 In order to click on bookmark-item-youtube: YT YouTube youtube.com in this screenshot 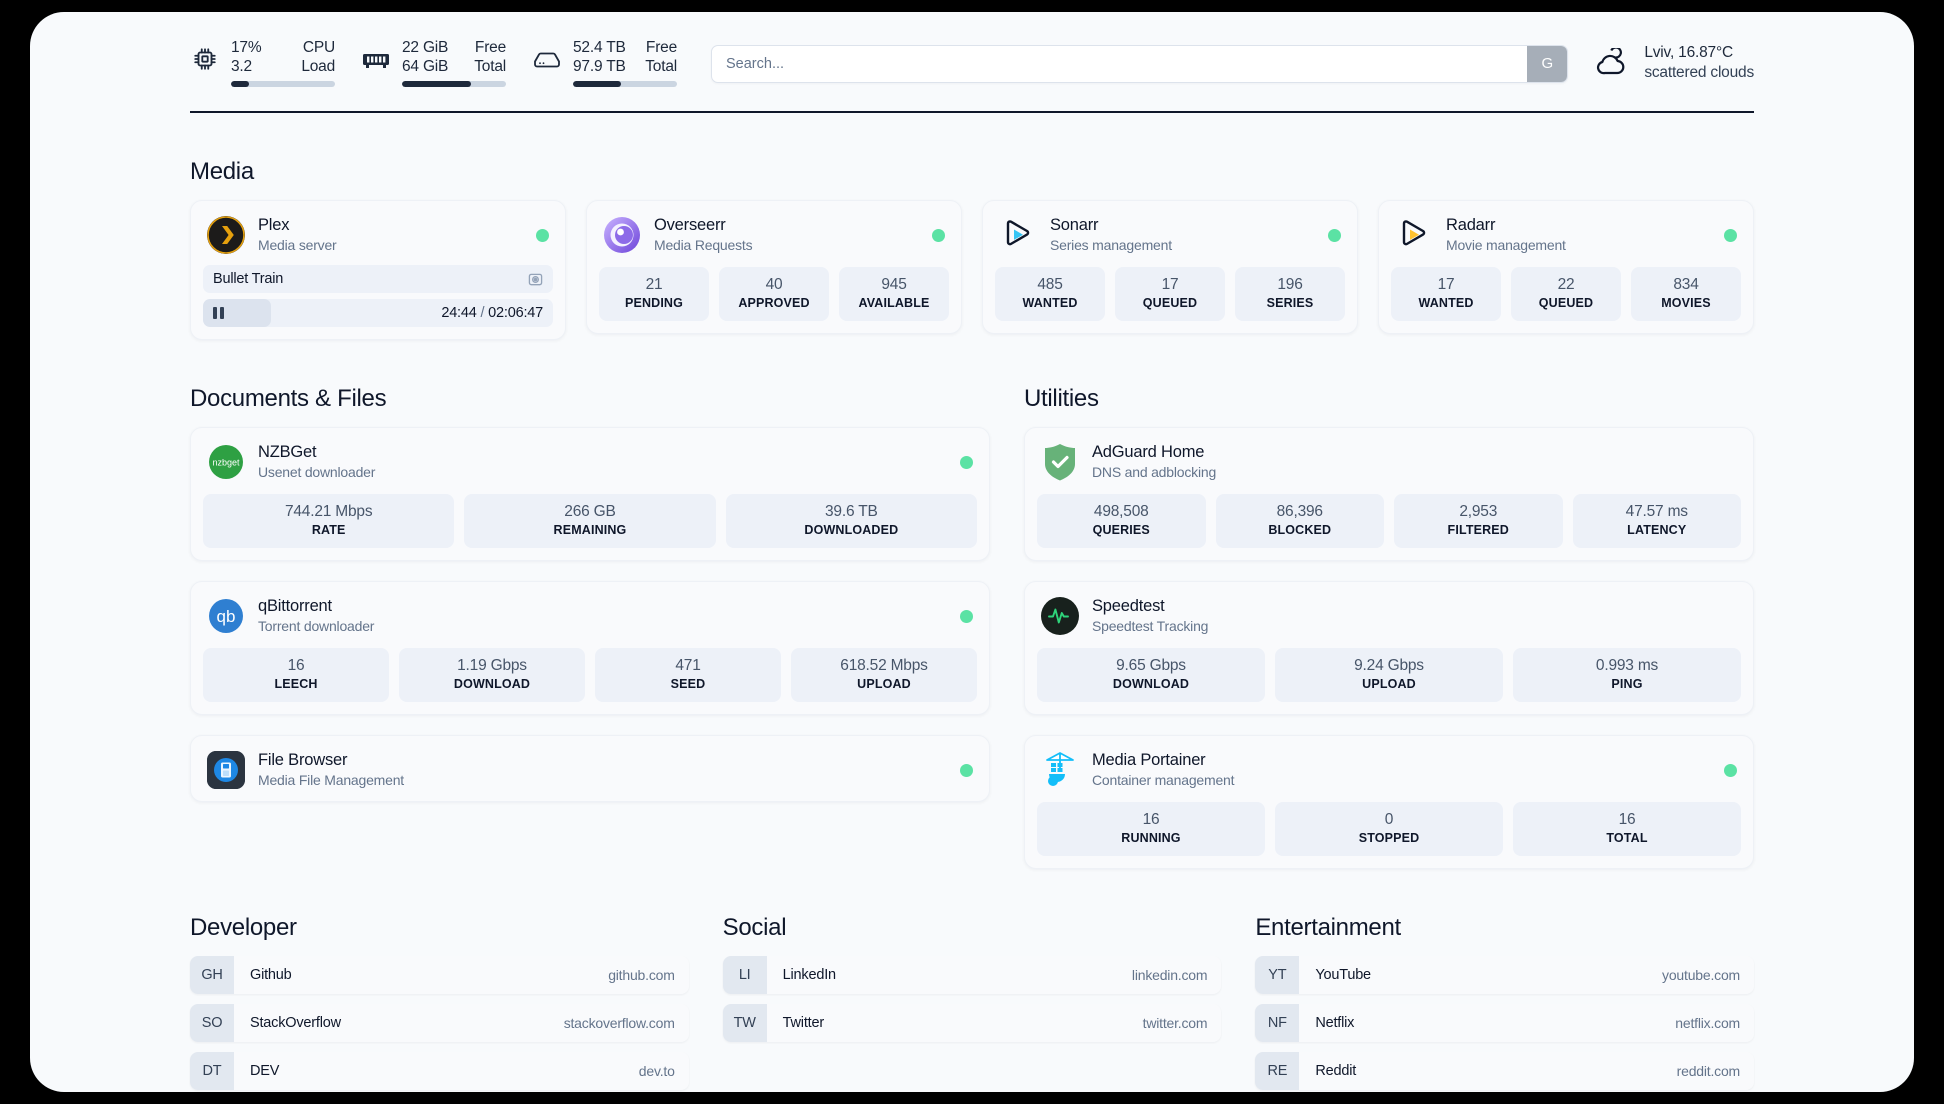, I will do `click(1505, 975)`.